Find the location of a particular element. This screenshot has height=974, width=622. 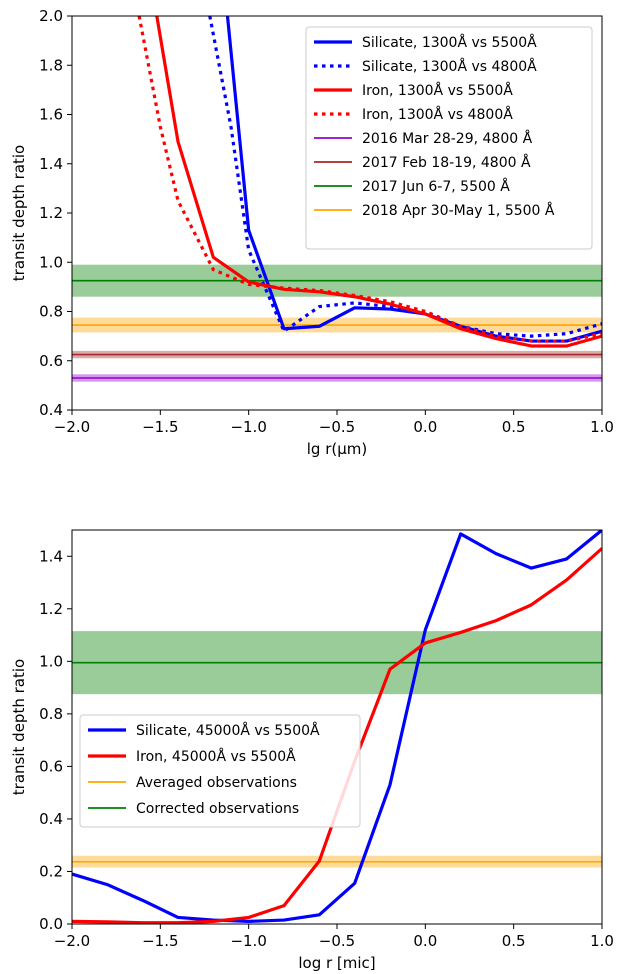

legend-label-8: 2018 Apr 30-May 1, 5500 Å is located at coordinates (458, 210).